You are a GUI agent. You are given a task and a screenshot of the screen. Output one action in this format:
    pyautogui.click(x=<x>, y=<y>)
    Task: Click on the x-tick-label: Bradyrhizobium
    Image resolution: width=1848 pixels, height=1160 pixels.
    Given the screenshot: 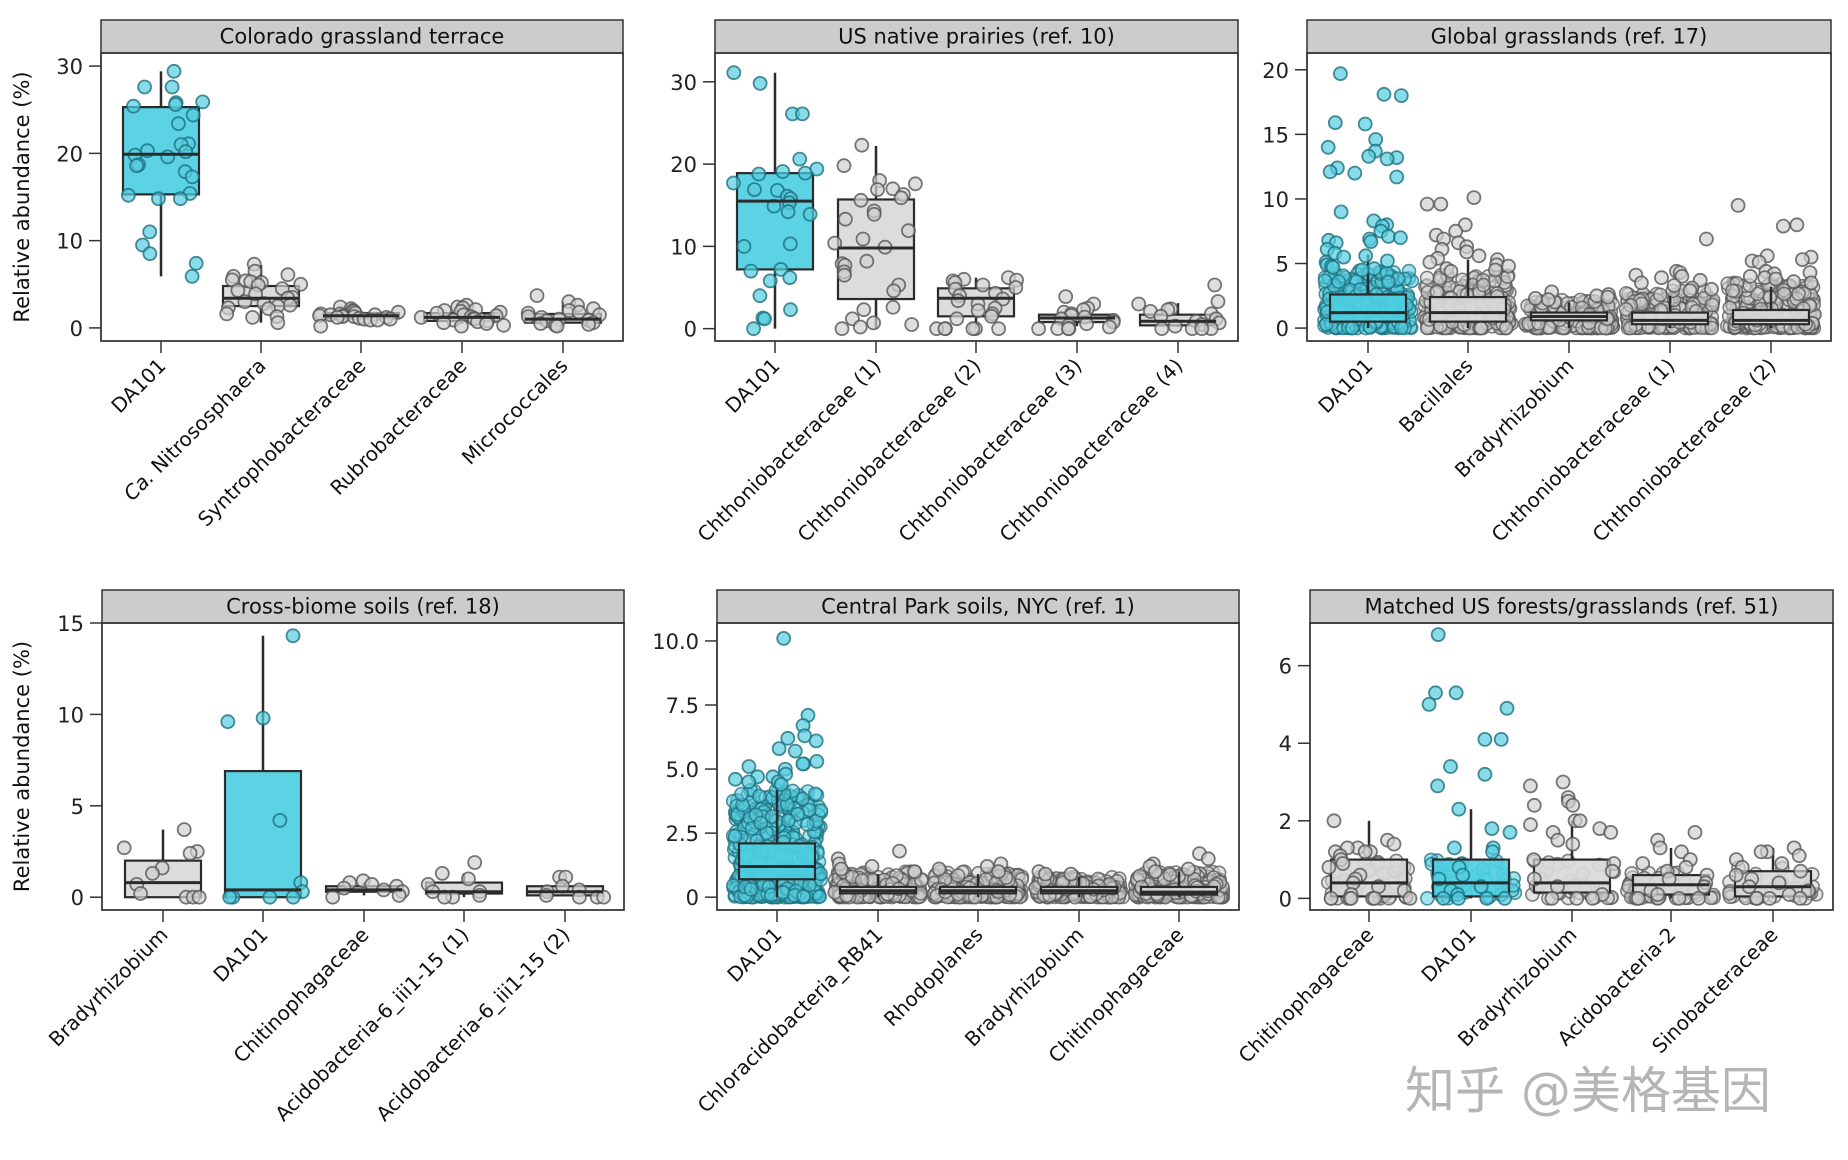 What is the action you would take?
    pyautogui.click(x=108, y=987)
    